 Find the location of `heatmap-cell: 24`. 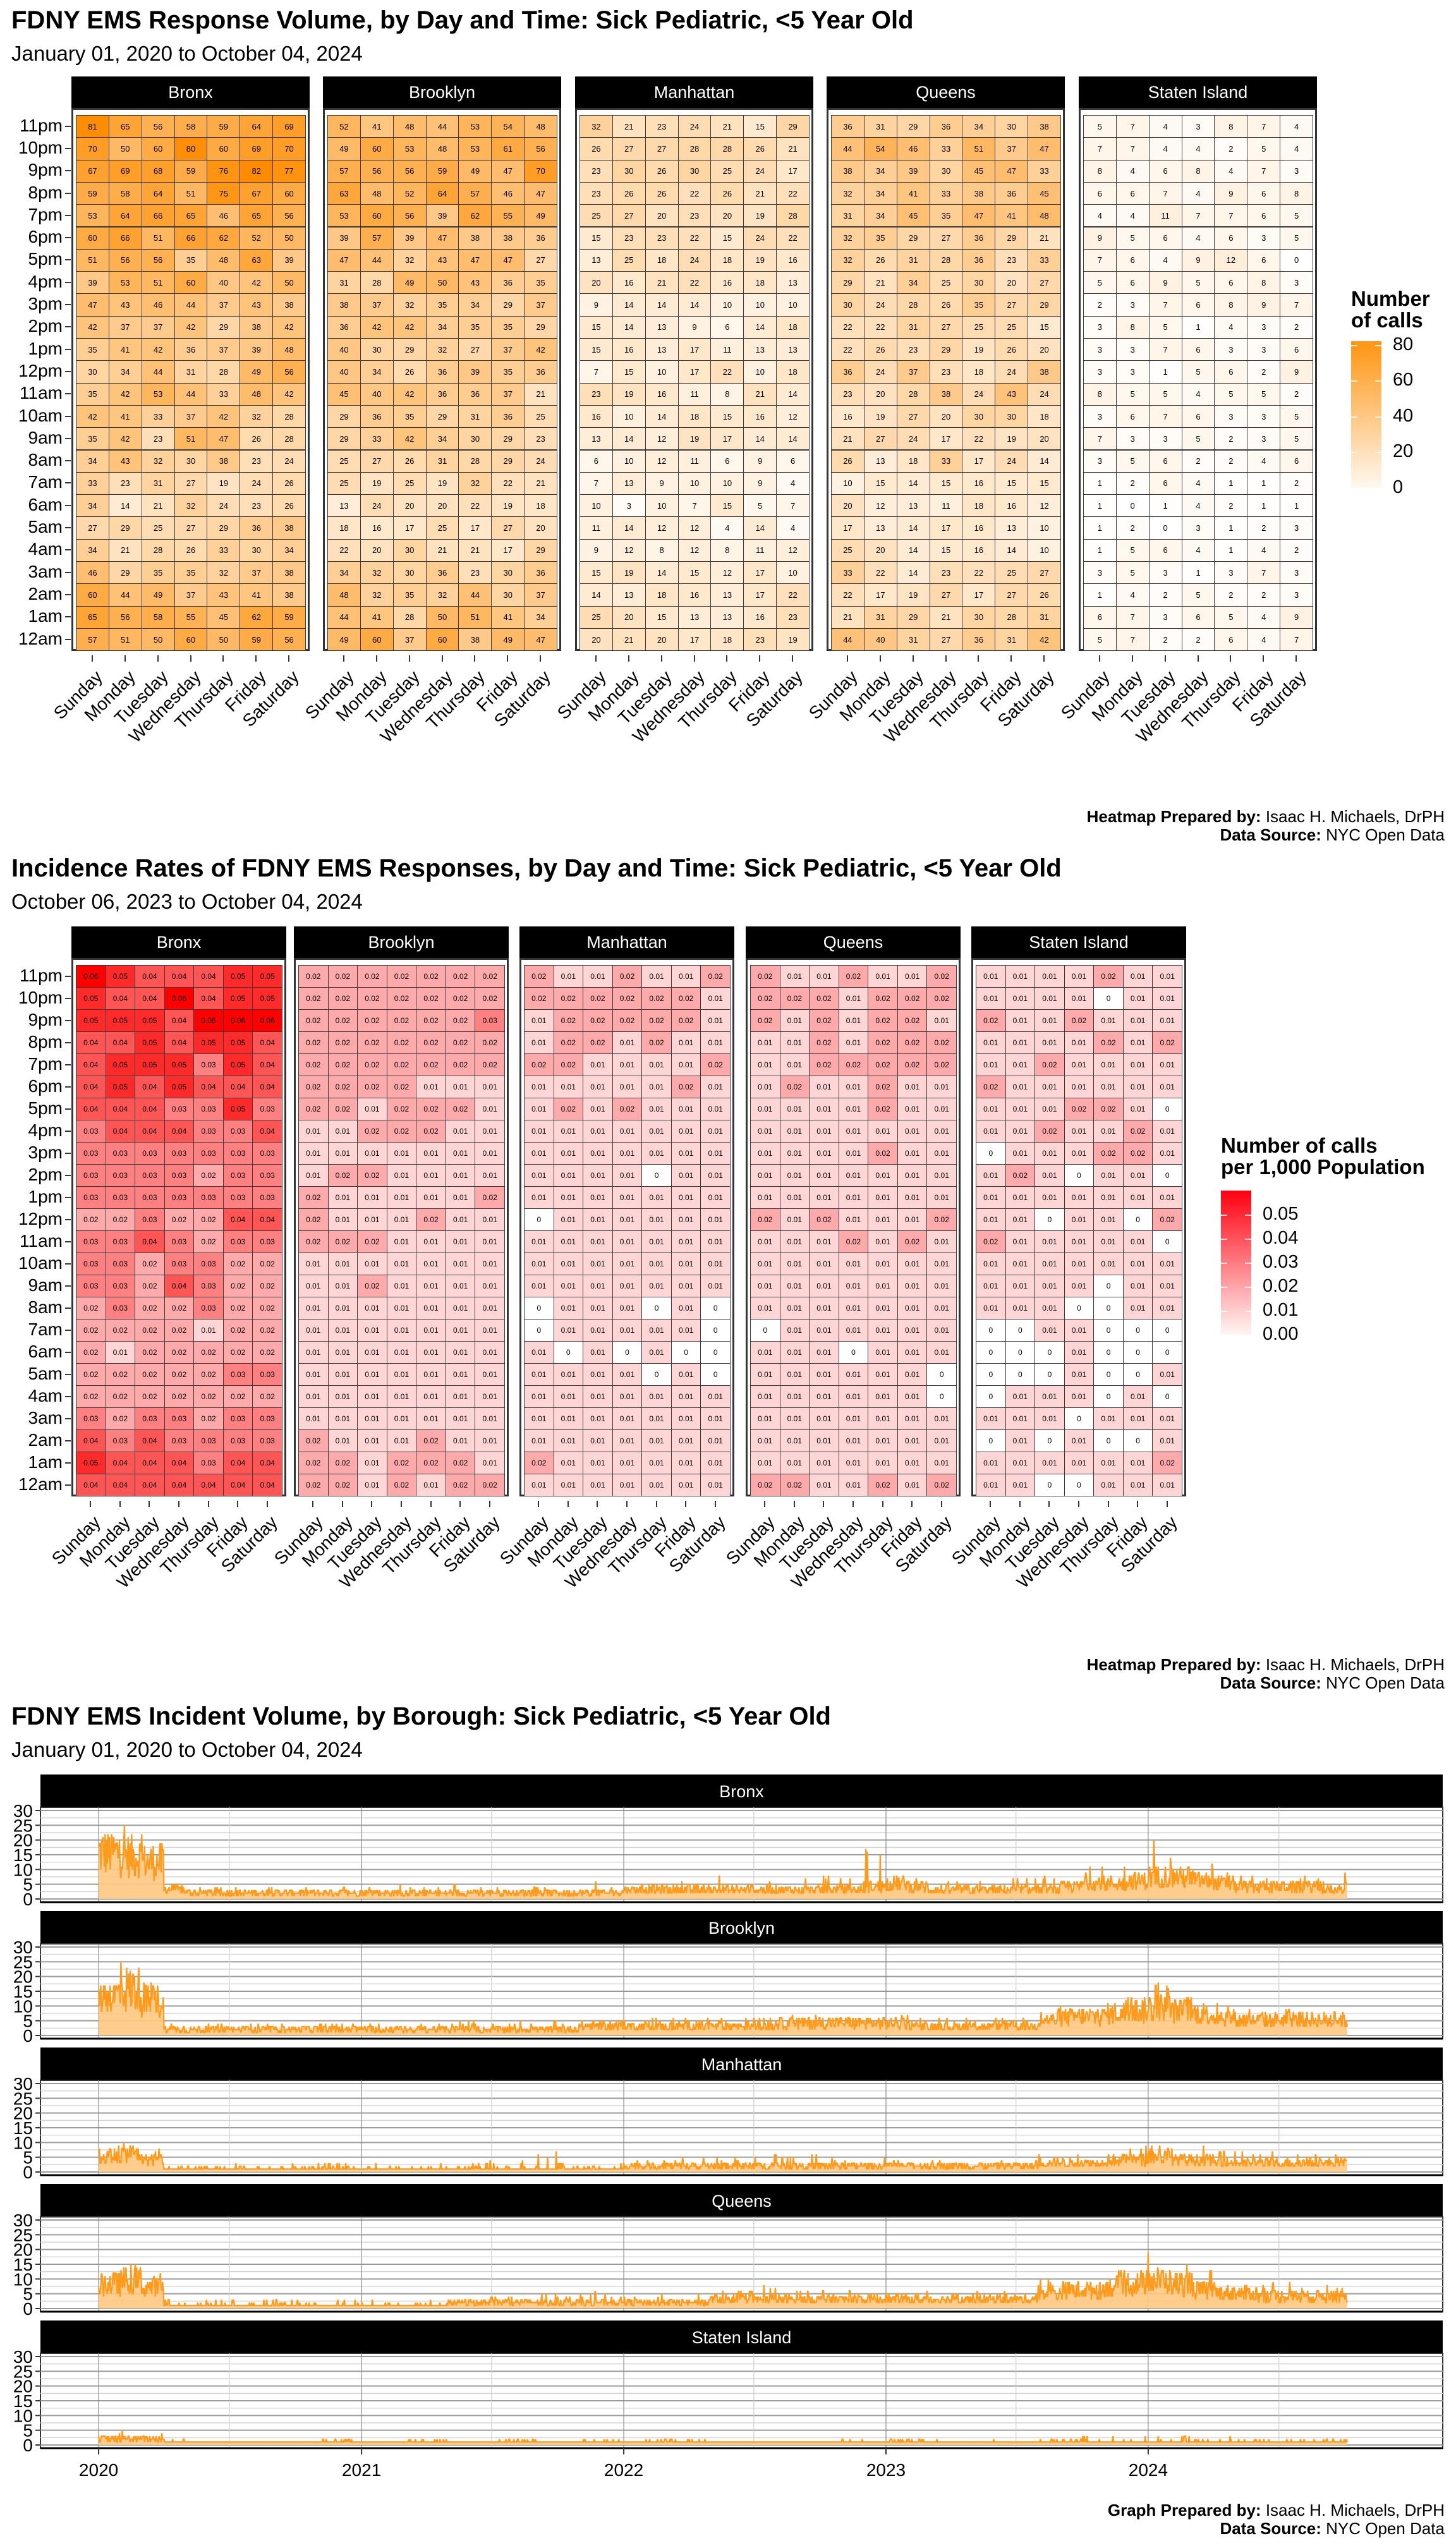

heatmap-cell: 24 is located at coordinates (289, 461).